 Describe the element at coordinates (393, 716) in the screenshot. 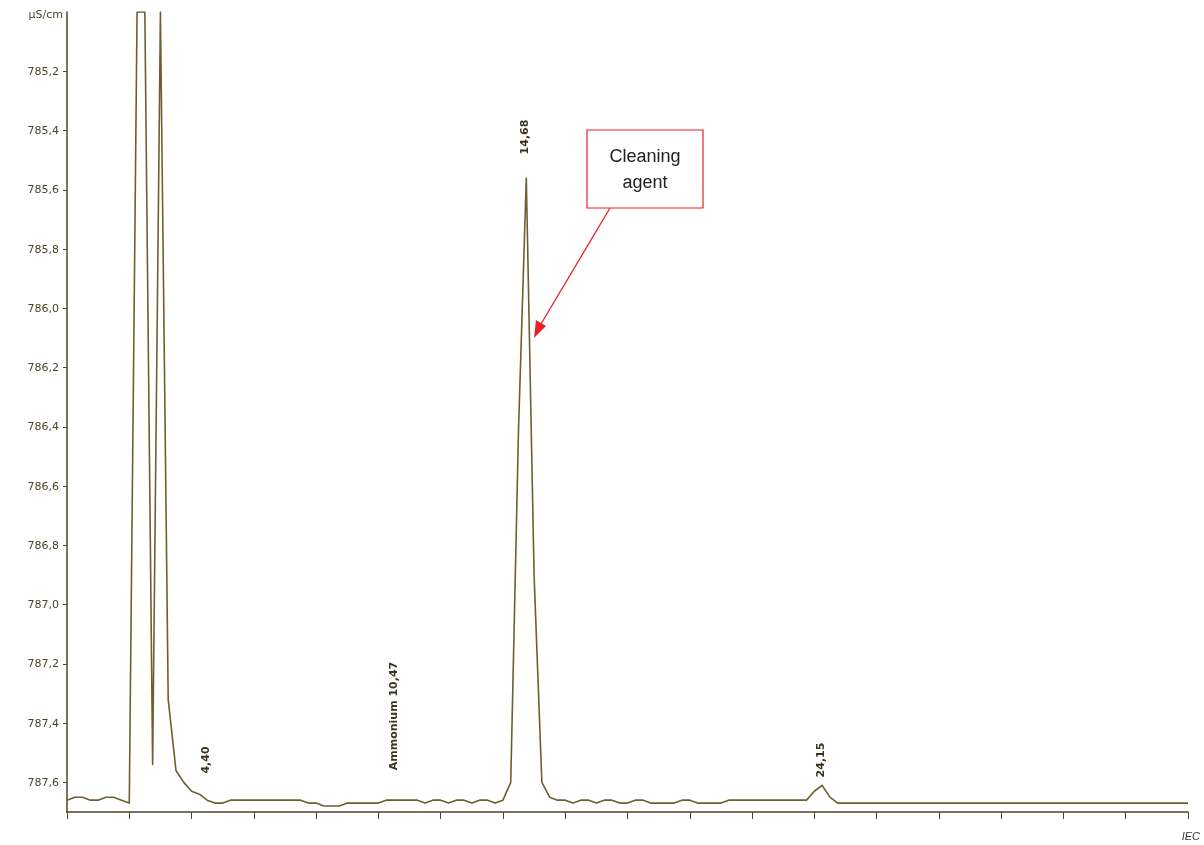

I see `annotation: Ammonium 10,47` at that location.